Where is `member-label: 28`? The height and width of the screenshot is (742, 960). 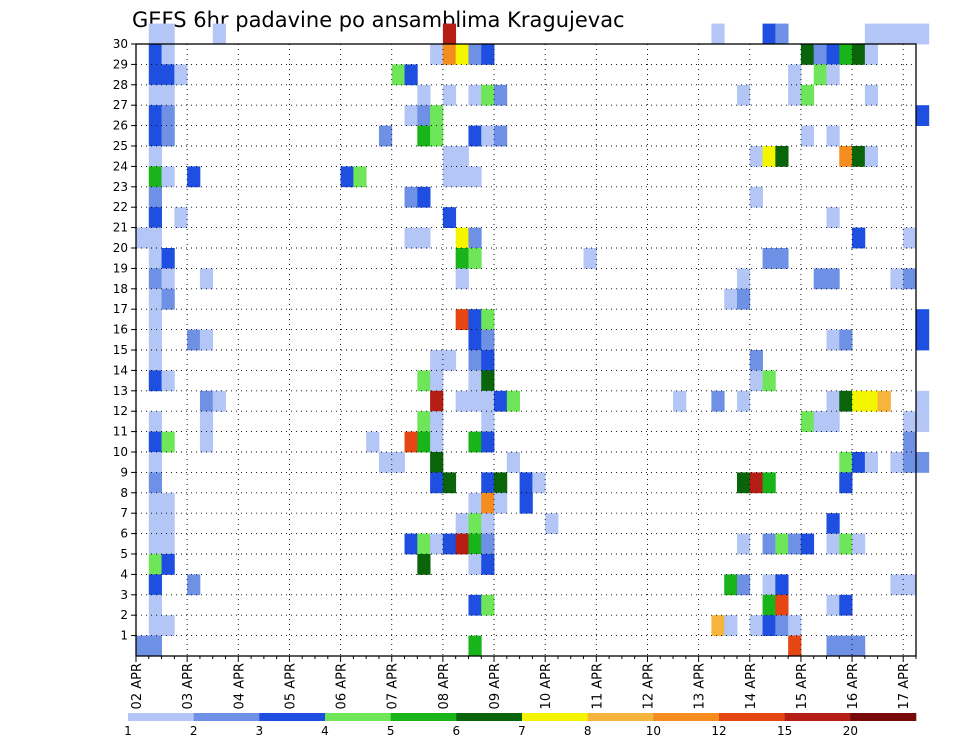
member-label: 28 is located at coordinates (120, 85).